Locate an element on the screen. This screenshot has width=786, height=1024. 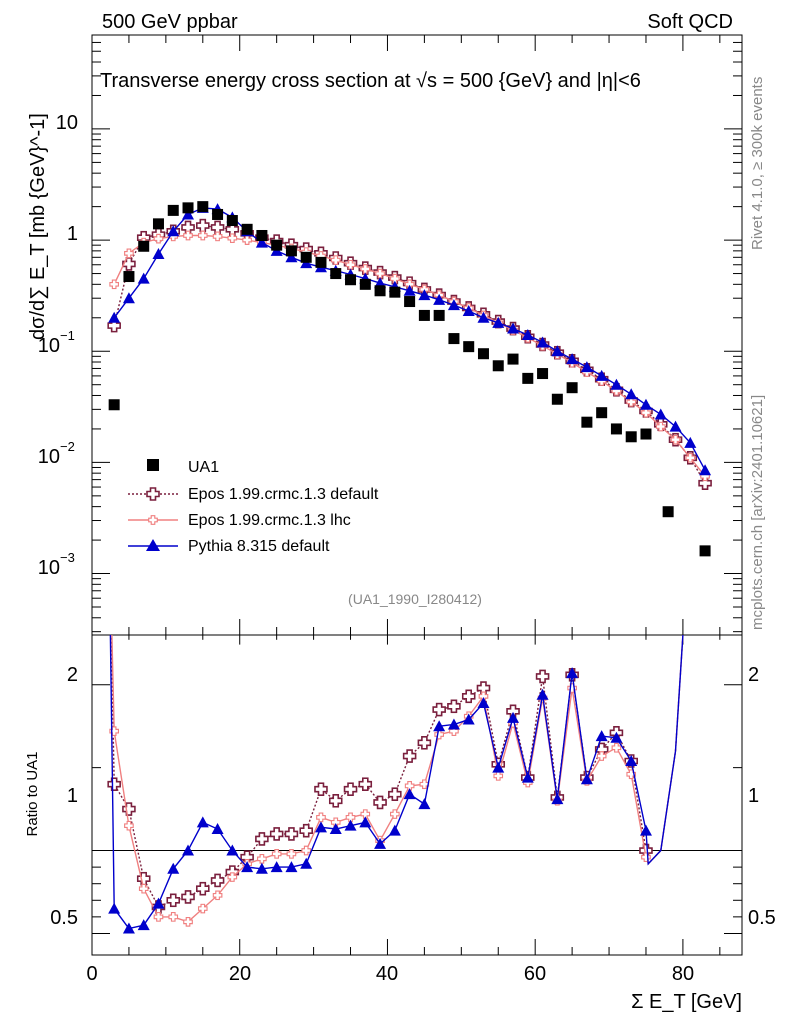
legend-label-epos-lhc: Epos 1.99.crmc.1.3 lhc is located at coordinates (269, 520).